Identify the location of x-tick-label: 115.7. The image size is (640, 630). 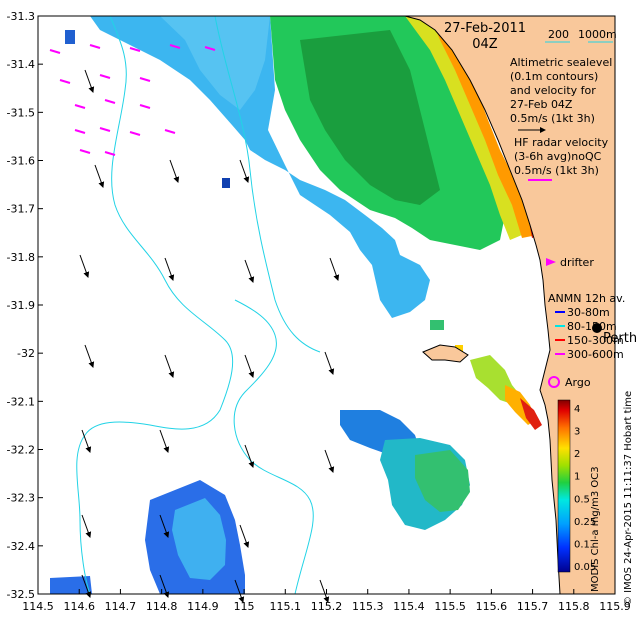
(533, 606).